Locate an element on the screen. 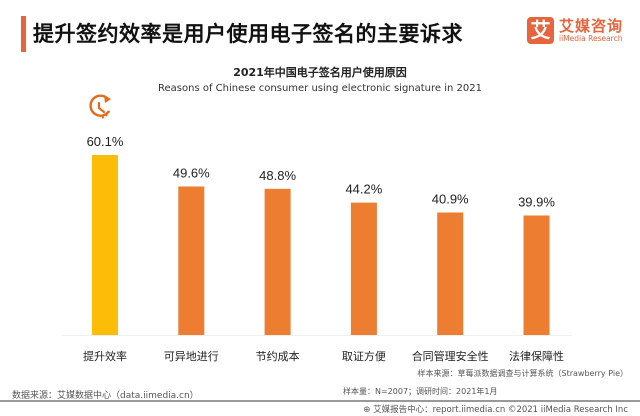  title-accent-bar is located at coordinates (23, 34).